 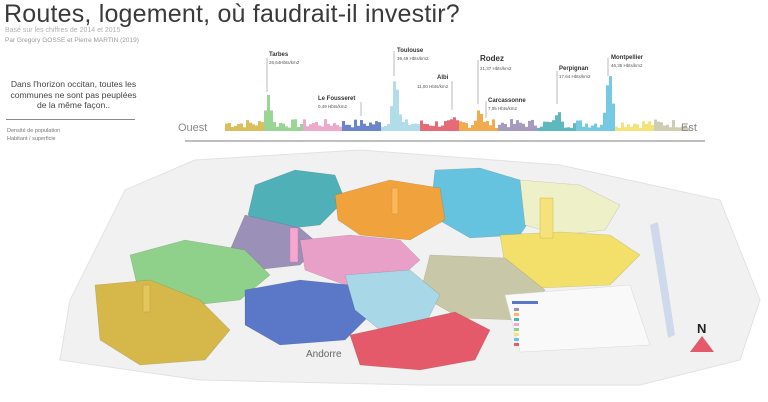 What do you see at coordinates (662, 280) in the screenshot?
I see `scale-bar` at bounding box center [662, 280].